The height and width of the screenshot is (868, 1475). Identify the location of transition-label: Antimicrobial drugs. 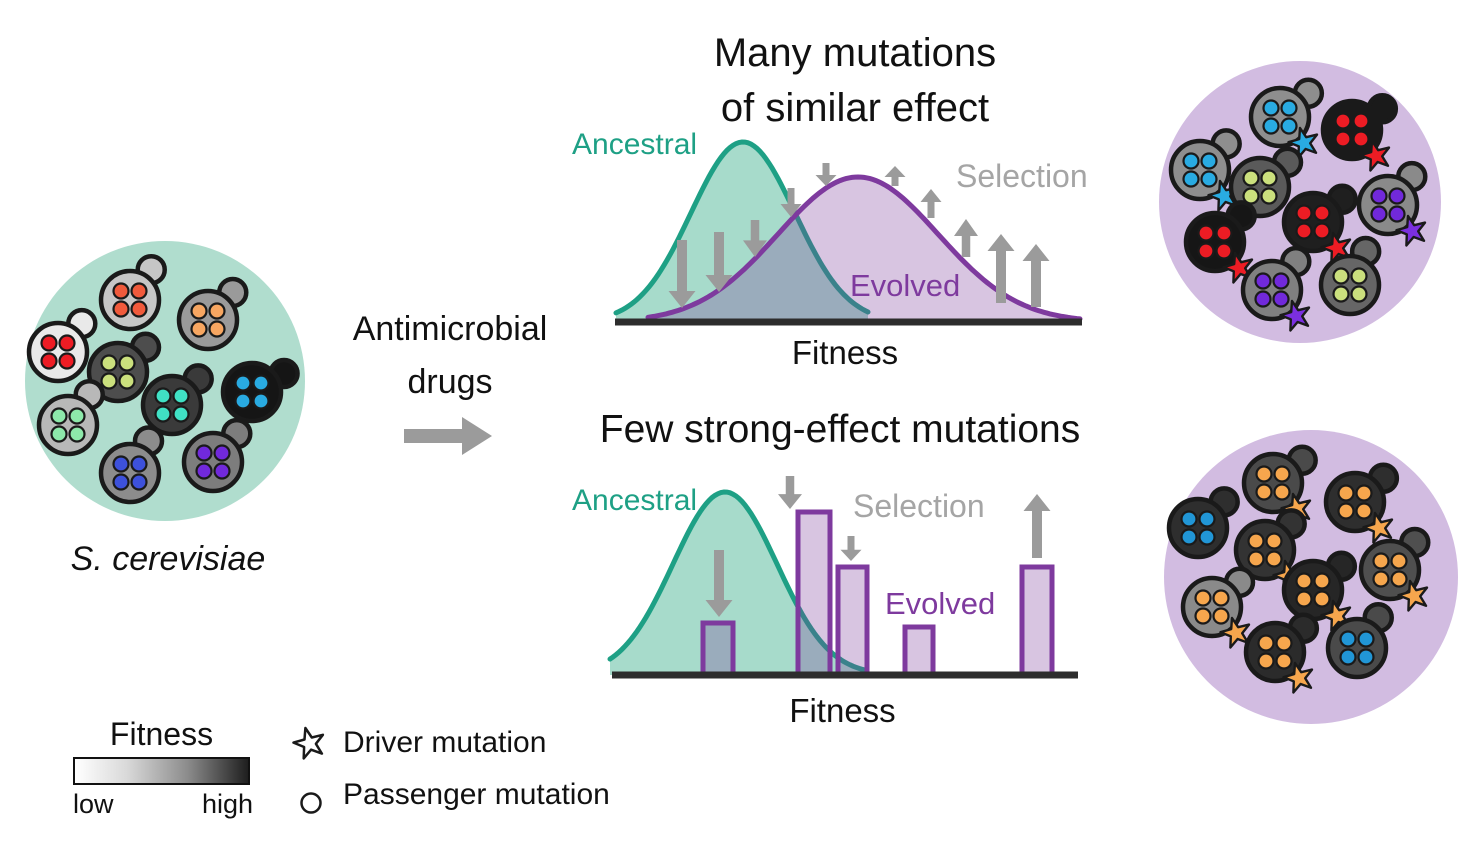
(450, 356).